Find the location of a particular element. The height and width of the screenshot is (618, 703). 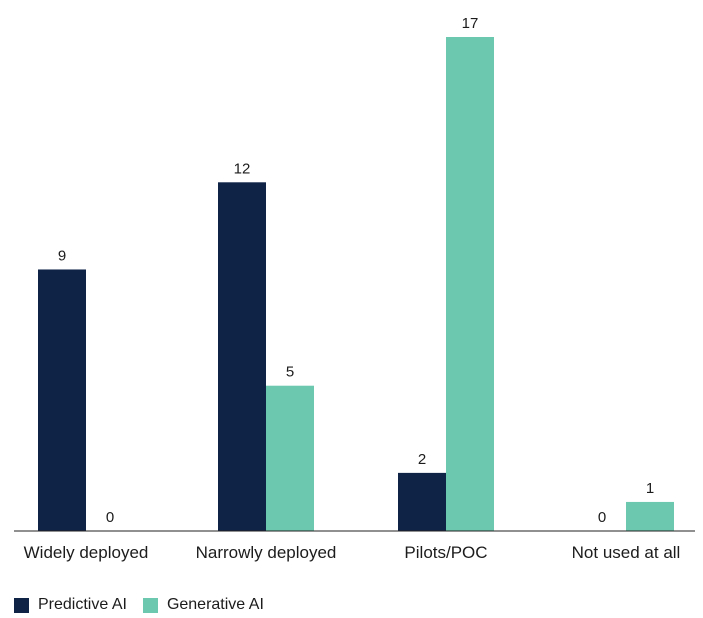

legend-label-generative: Generative AI is located at coordinates (215, 604).